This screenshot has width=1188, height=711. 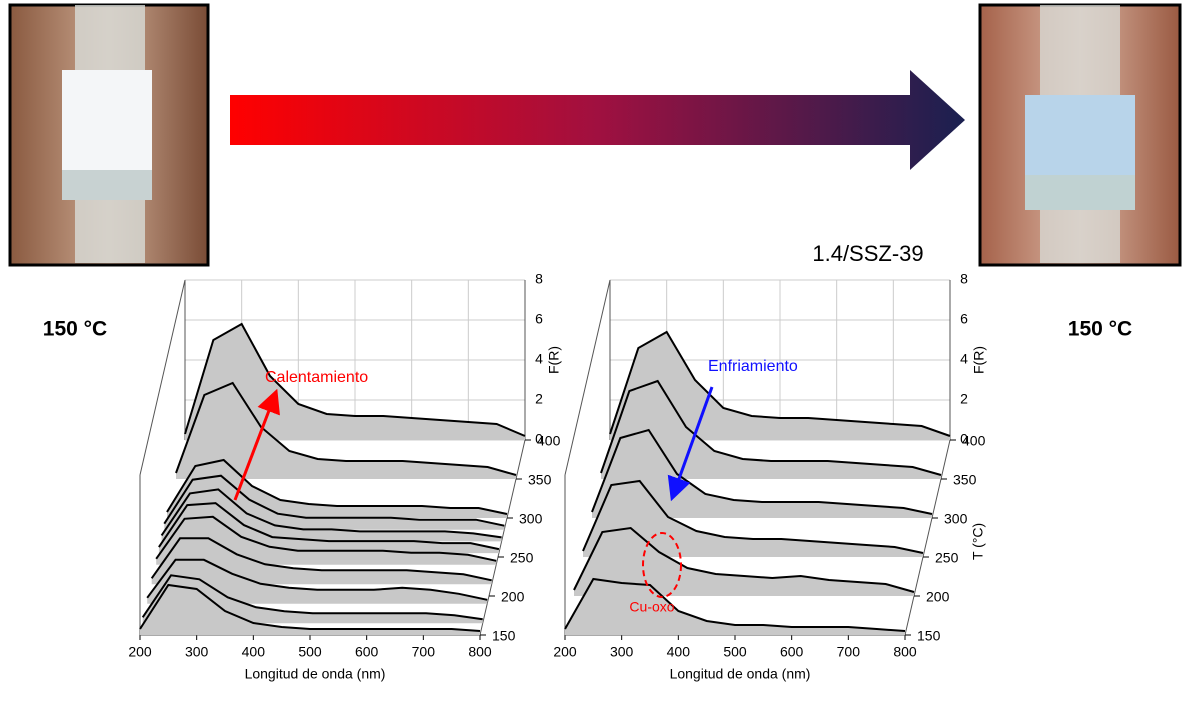 What do you see at coordinates (1100, 329) in the screenshot?
I see `end-temp: 150 °C` at bounding box center [1100, 329].